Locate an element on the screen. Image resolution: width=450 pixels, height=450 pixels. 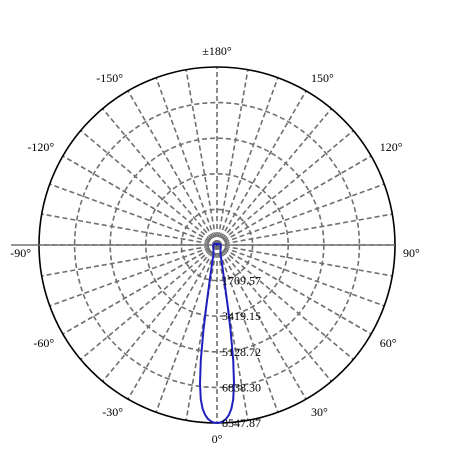
angle-tick-label: -30° is located at coordinates (112, 412).